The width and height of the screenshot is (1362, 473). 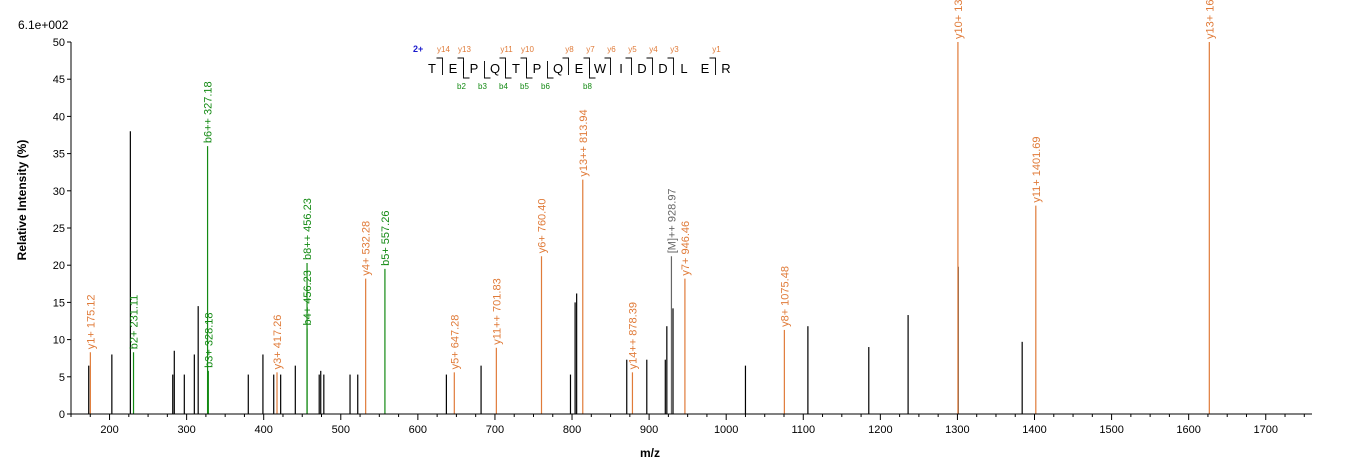 I want to click on y-tick-label: 30, so click(x=59, y=192).